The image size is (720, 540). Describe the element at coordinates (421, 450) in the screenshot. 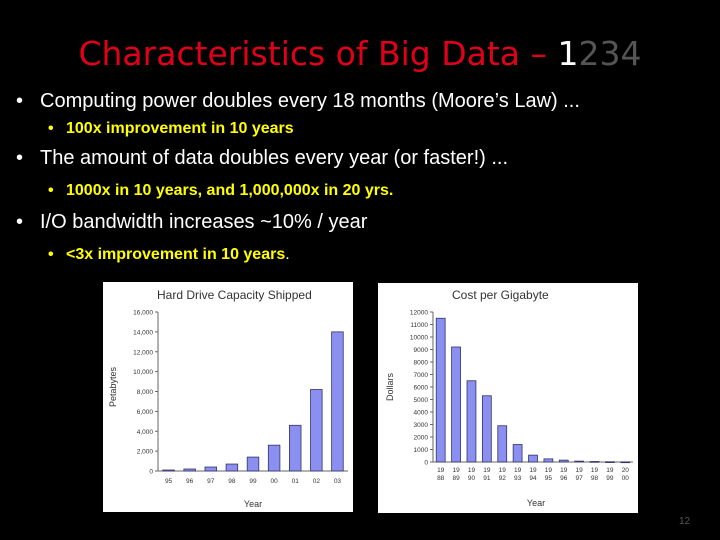

I see `y-tick-label: 1000` at that location.